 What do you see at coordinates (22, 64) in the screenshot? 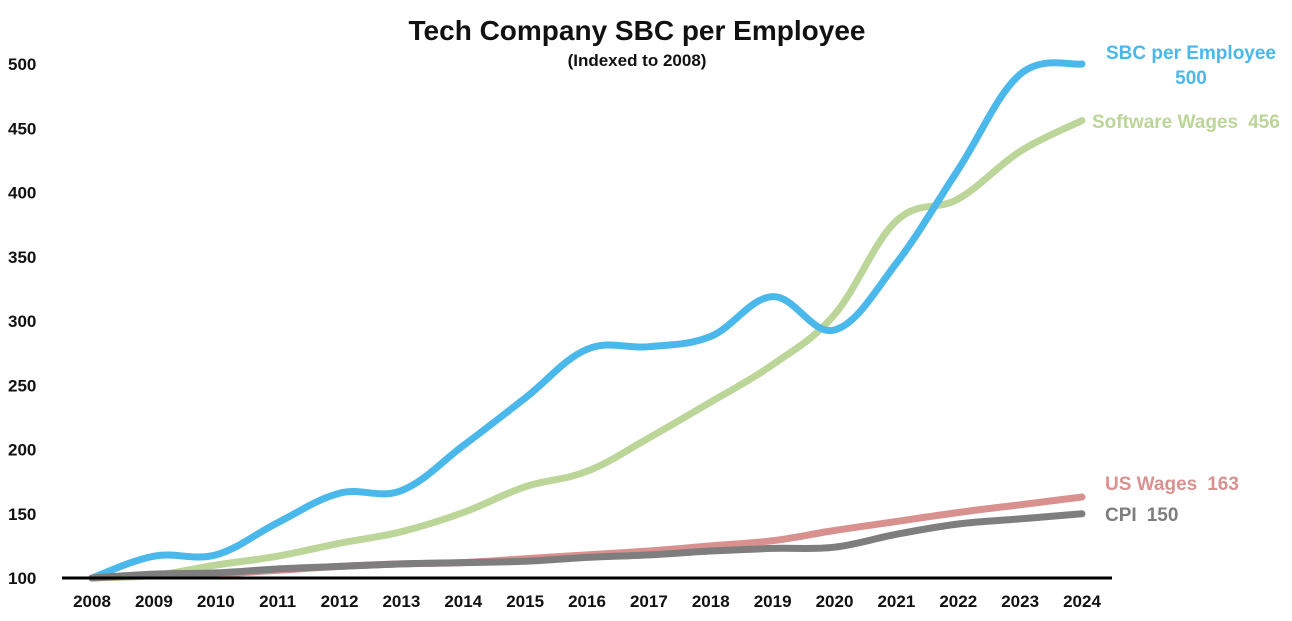
I see `y-tick-label: 500` at bounding box center [22, 64].